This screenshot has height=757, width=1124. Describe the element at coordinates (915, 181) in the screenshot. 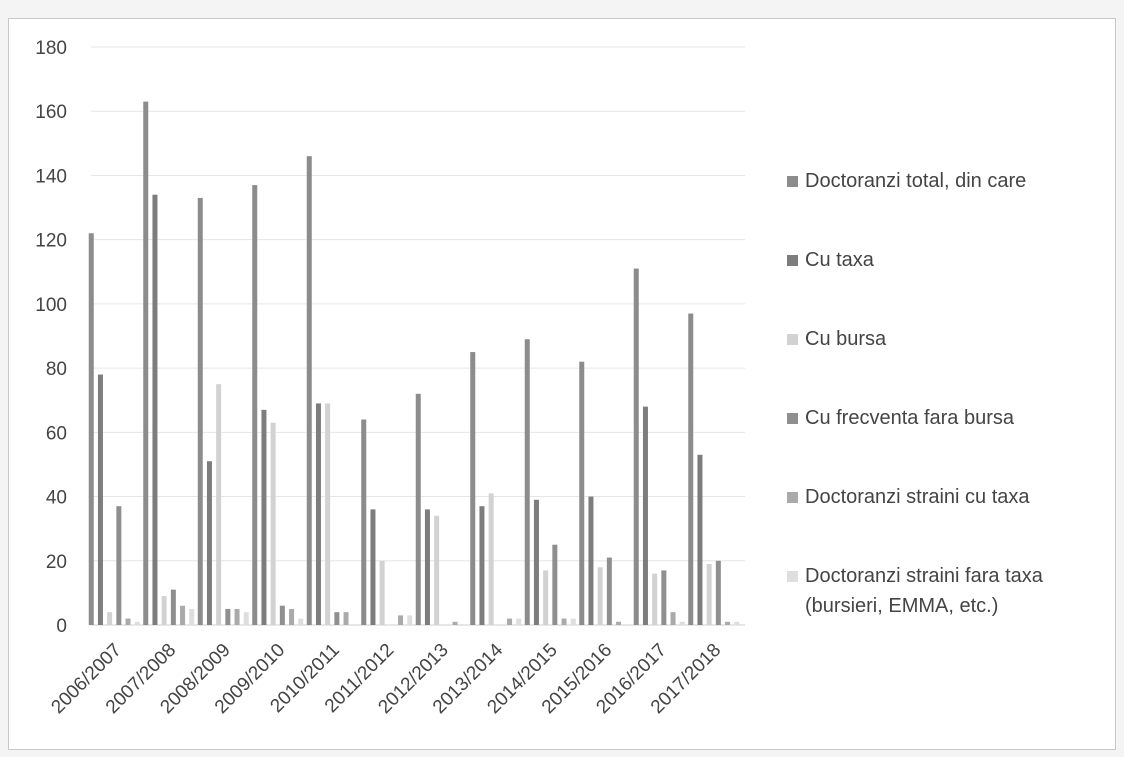

I see `legend-label: Doctoranzi total, din care` at that location.